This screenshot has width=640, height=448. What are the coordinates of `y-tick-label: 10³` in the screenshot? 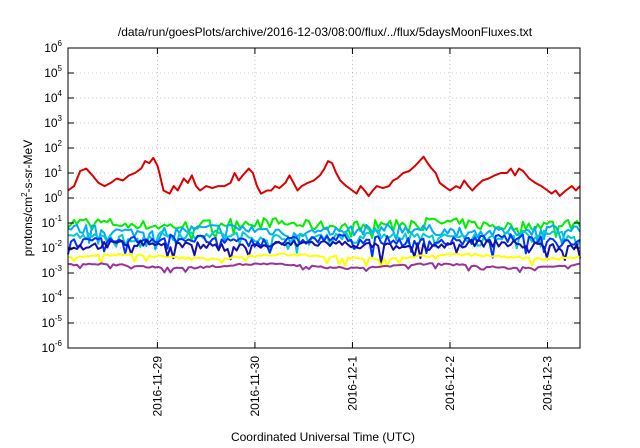 It's located at (53, 122).